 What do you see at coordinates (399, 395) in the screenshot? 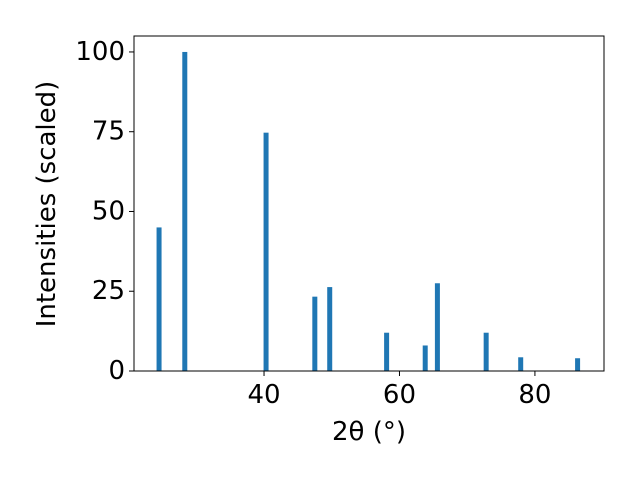
I see `x-tick-label: 60` at bounding box center [399, 395].